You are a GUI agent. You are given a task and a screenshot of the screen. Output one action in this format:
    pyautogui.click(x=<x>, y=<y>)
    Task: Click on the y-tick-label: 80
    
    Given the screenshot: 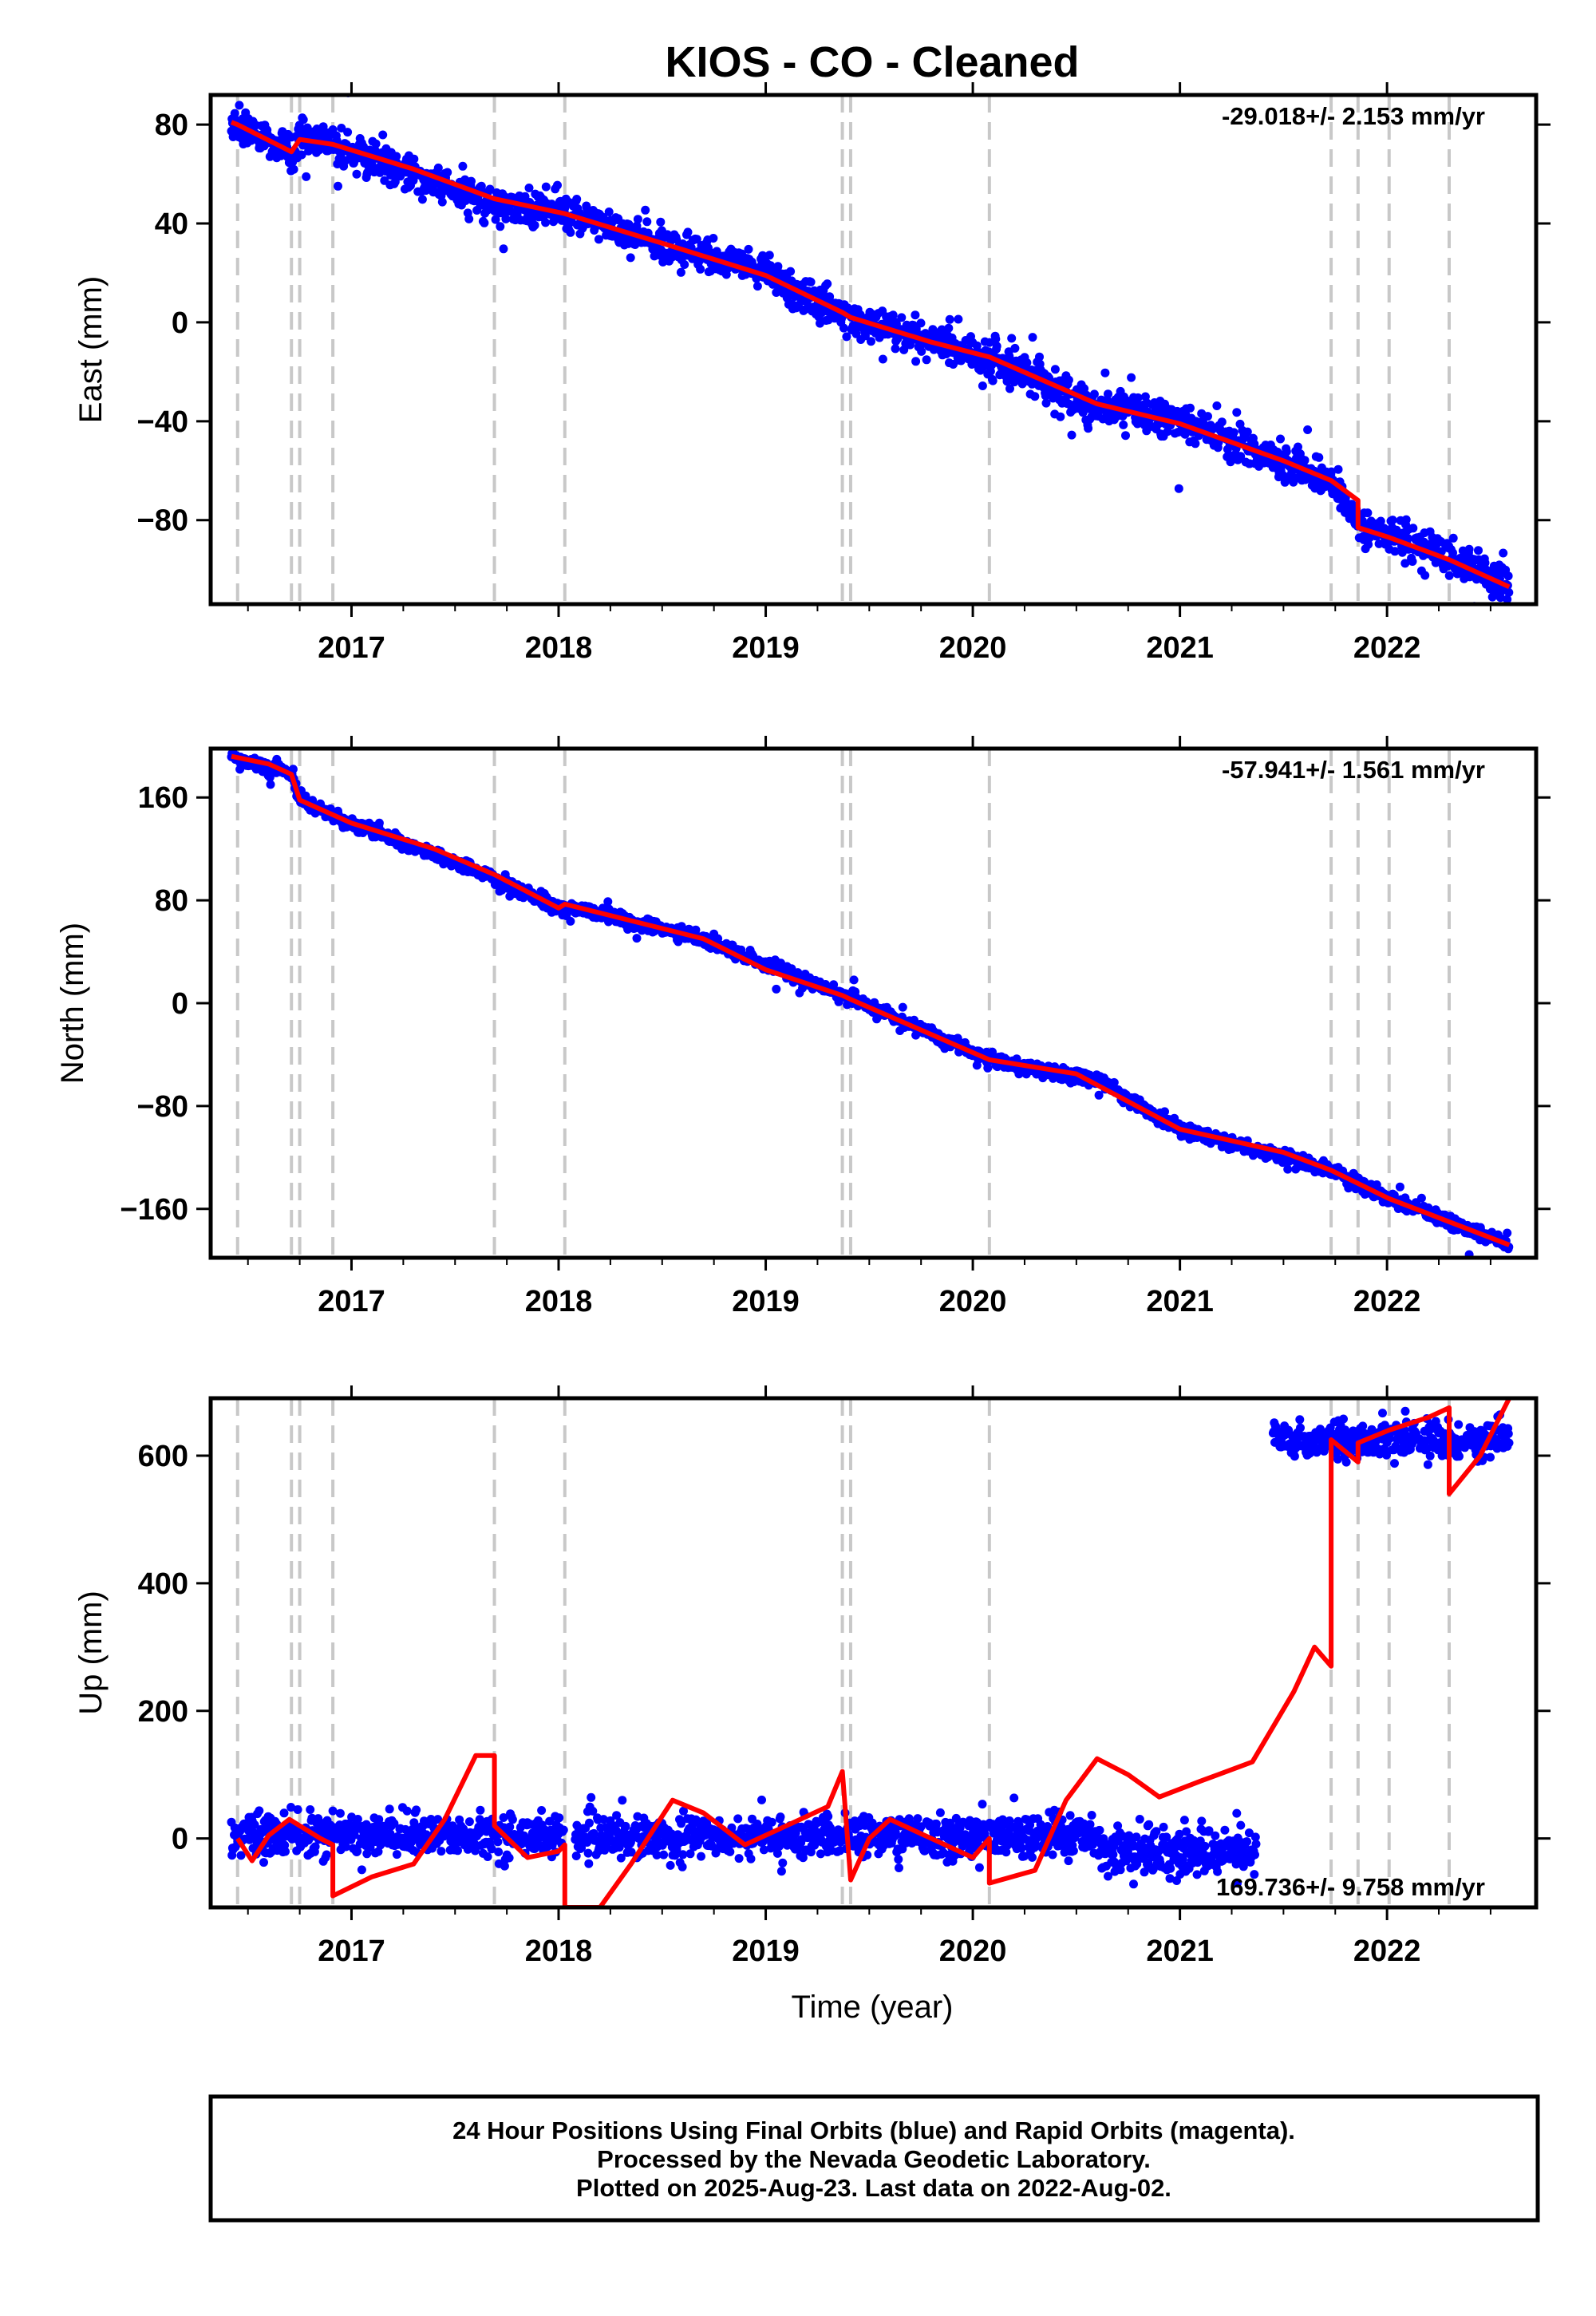 What is the action you would take?
    pyautogui.click(x=171, y=901)
    